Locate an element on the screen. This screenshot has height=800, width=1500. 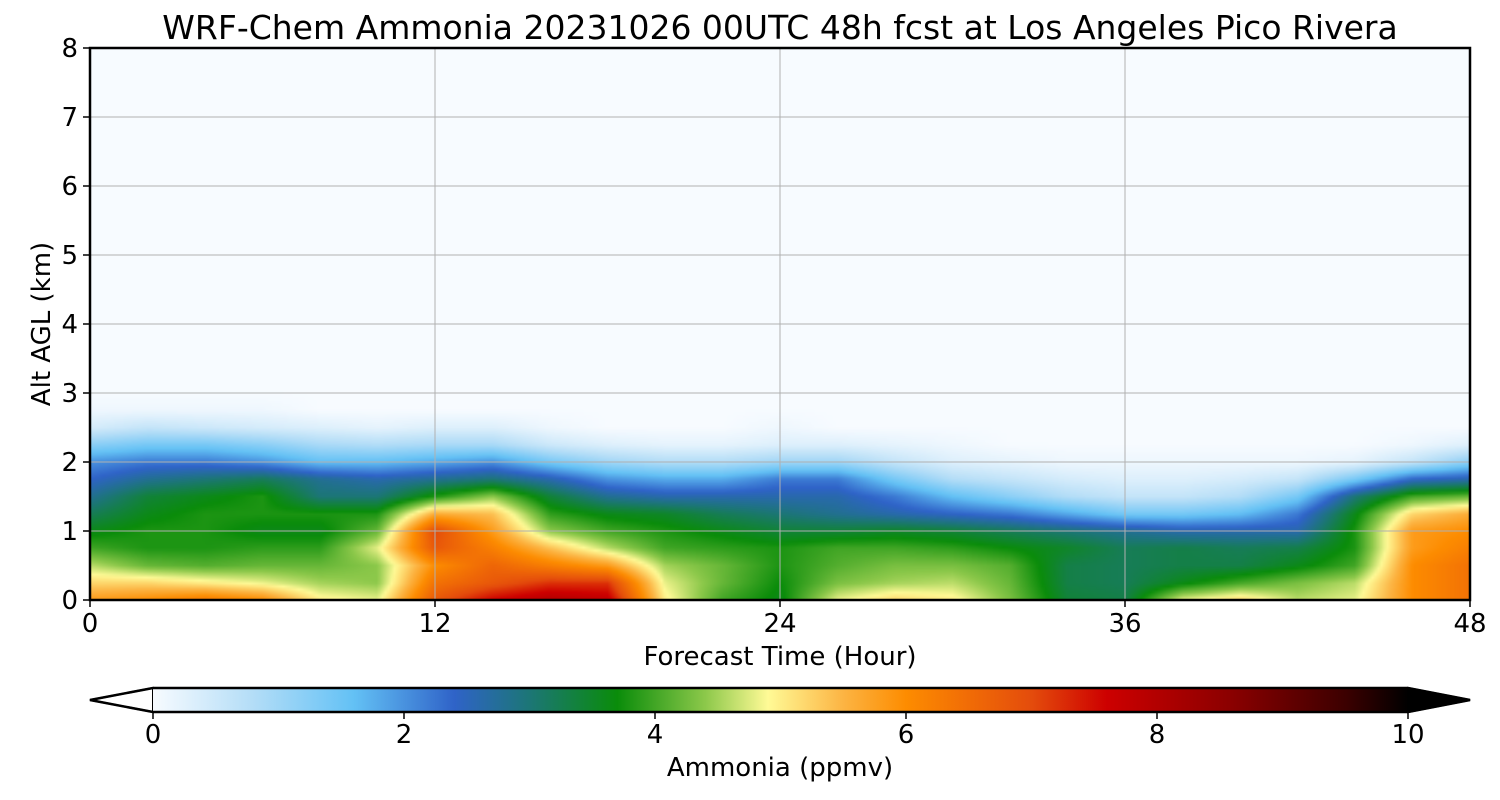
y-tick-label: 0 is located at coordinates (69, 601).